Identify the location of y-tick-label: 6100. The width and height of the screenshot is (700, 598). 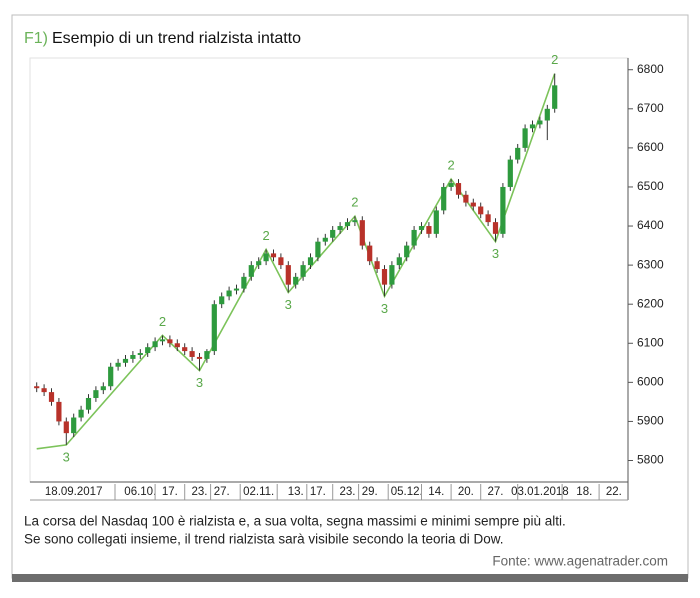
(650, 342).